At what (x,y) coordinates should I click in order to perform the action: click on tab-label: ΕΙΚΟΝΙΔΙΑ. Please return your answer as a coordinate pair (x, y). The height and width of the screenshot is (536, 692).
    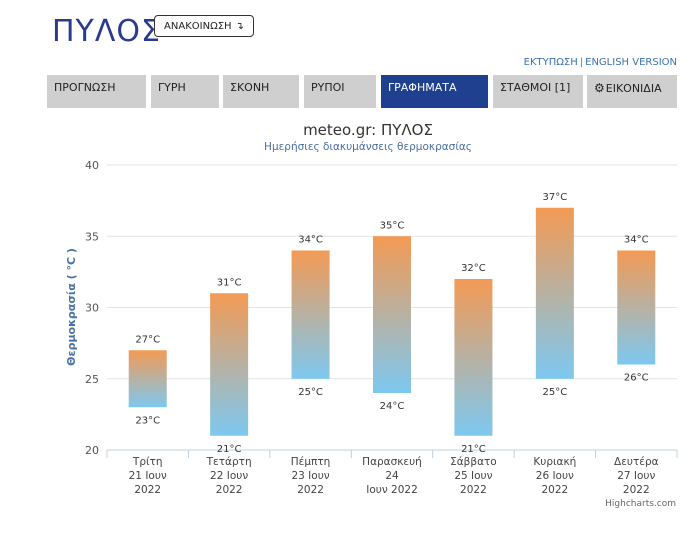
    Looking at the image, I should click on (633, 88).